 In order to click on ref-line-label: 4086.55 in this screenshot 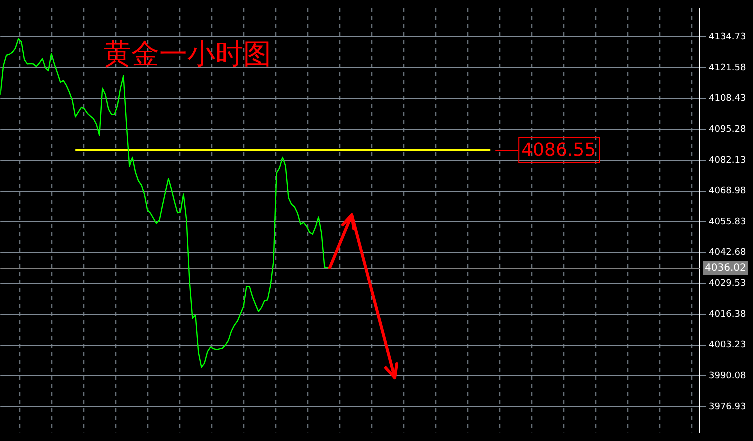, I will do `click(559, 151)`.